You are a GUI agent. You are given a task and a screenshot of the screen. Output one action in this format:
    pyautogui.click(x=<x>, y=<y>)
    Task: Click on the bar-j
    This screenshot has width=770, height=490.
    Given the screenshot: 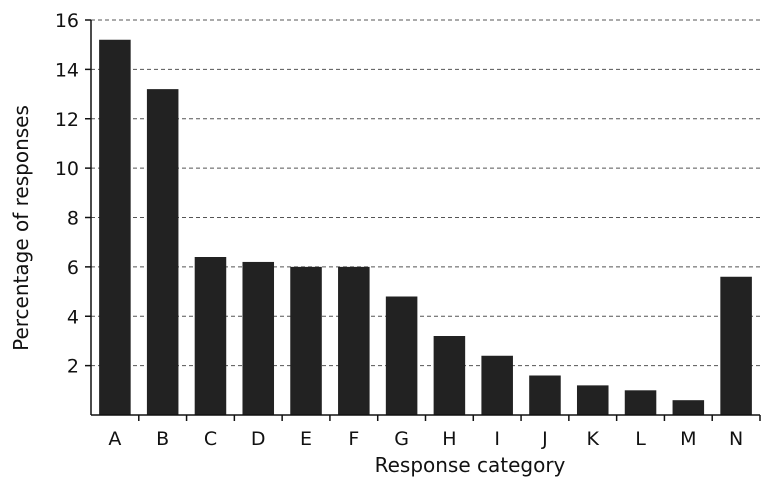 What is the action you would take?
    pyautogui.click(x=545, y=395)
    